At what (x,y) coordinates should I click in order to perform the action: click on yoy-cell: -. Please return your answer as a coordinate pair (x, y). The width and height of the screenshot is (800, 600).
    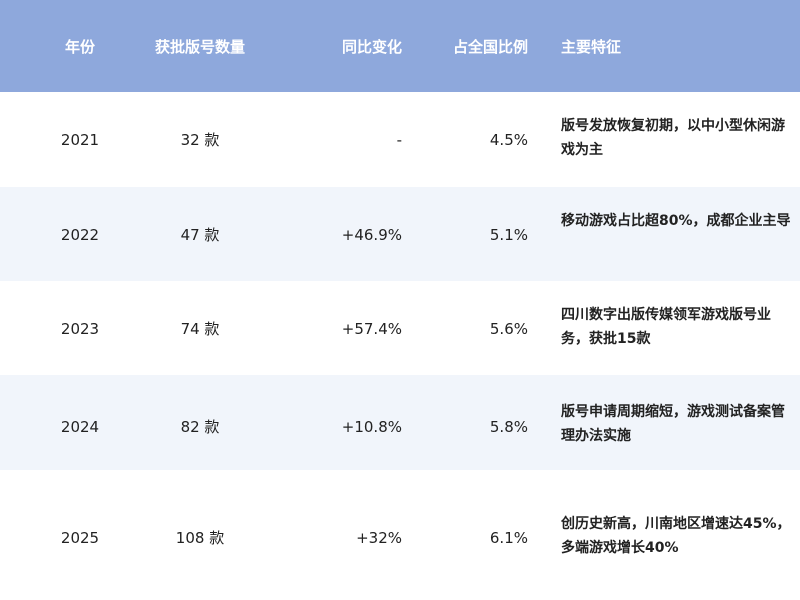
    Looking at the image, I should click on (399, 140).